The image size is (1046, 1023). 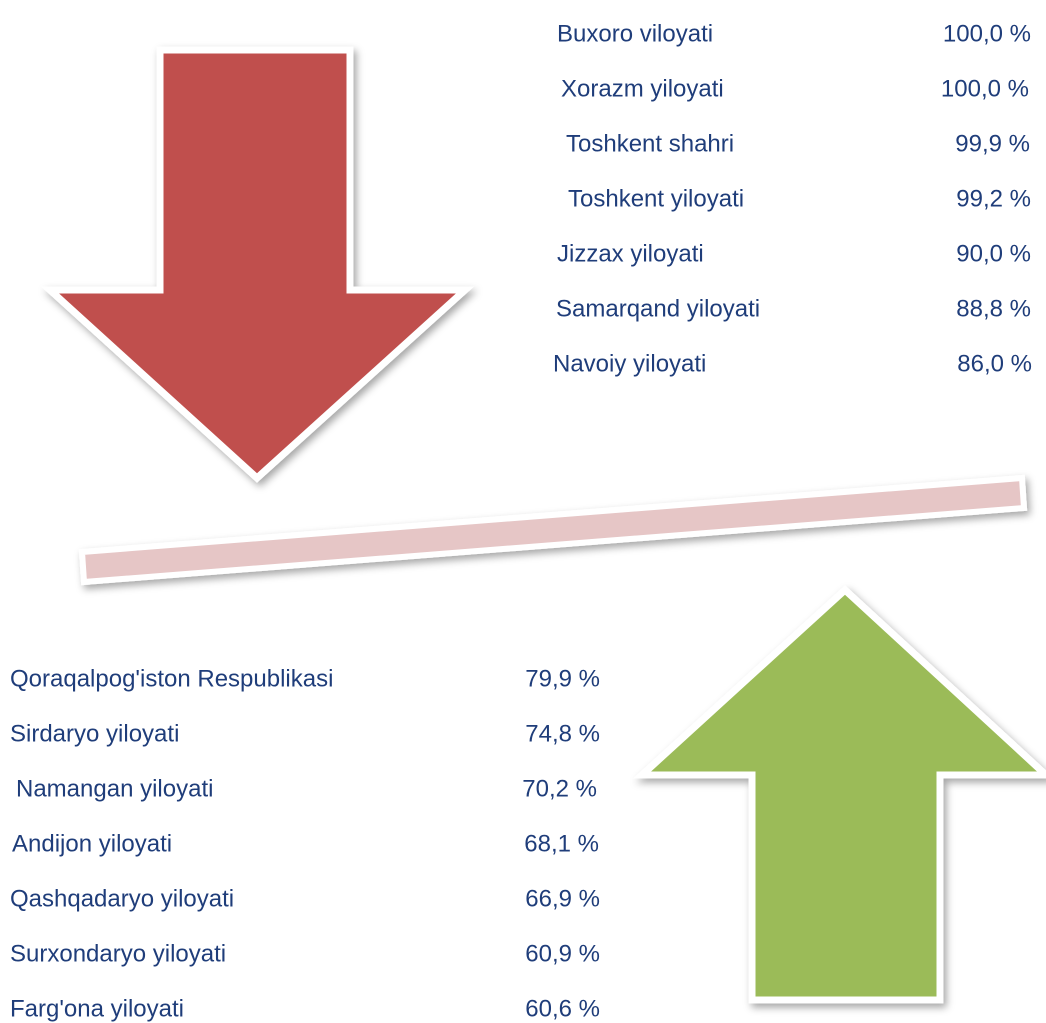 I want to click on region-value: 68,1 %, so click(x=561, y=843).